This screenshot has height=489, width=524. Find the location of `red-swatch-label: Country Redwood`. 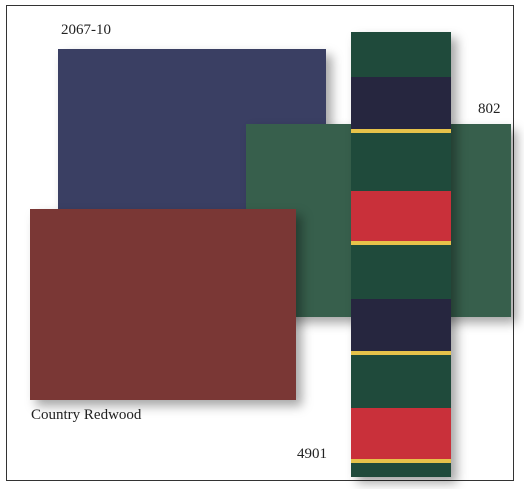

red-swatch-label: Country Redwood is located at coordinates (86, 415).